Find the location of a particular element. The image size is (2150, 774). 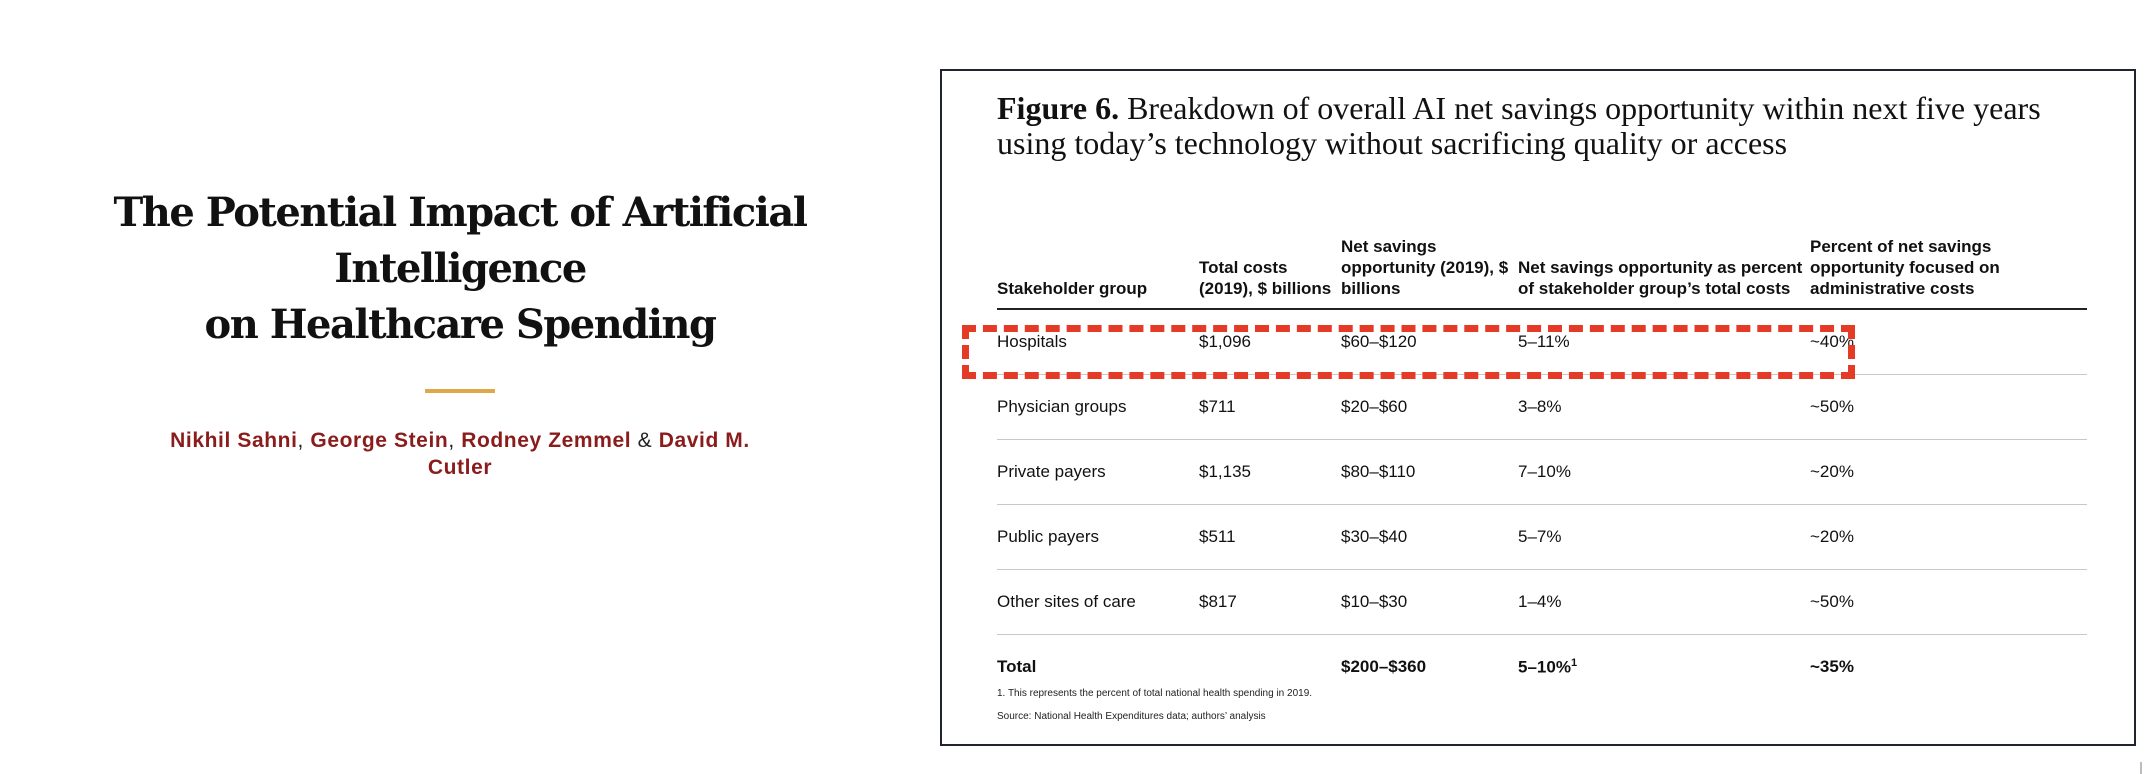

cell-total-savings-percent: 5–10%1 is located at coordinates (1664, 667).